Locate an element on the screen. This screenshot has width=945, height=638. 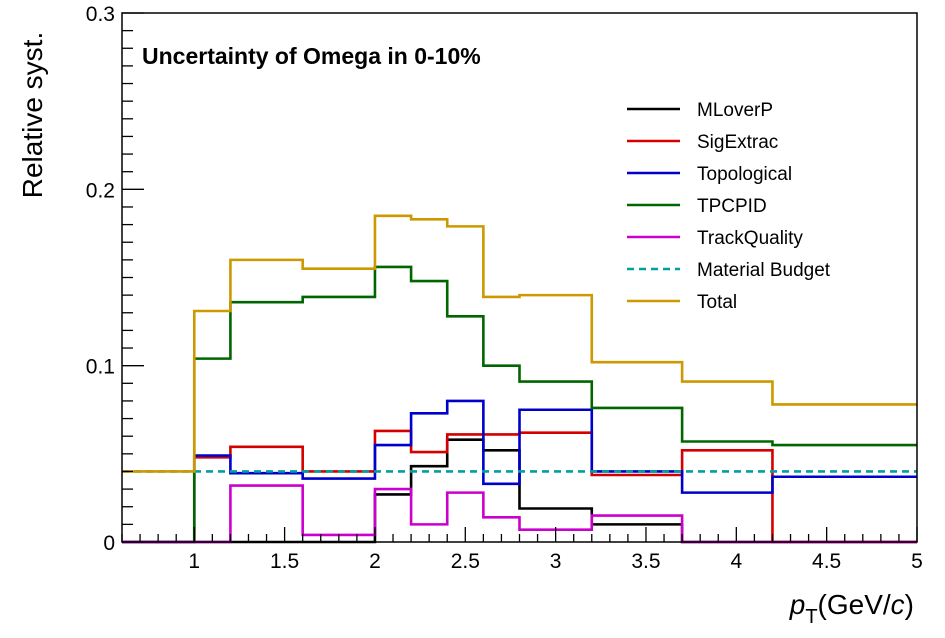
x-tick-label: 4.5 is located at coordinates (826, 561).